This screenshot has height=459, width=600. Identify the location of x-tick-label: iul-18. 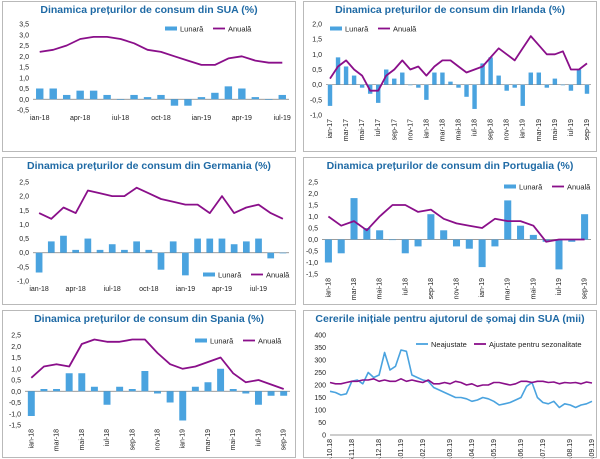
(405, 286).